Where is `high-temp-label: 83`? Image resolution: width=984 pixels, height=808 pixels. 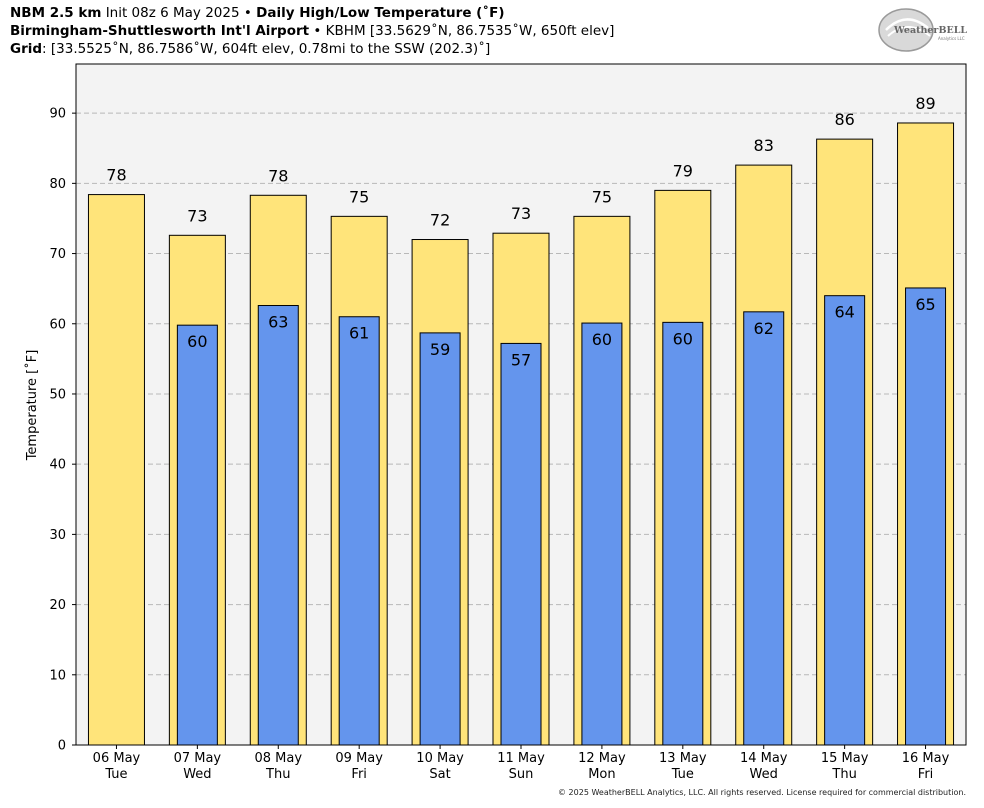
high-temp-label: 83 is located at coordinates (764, 145).